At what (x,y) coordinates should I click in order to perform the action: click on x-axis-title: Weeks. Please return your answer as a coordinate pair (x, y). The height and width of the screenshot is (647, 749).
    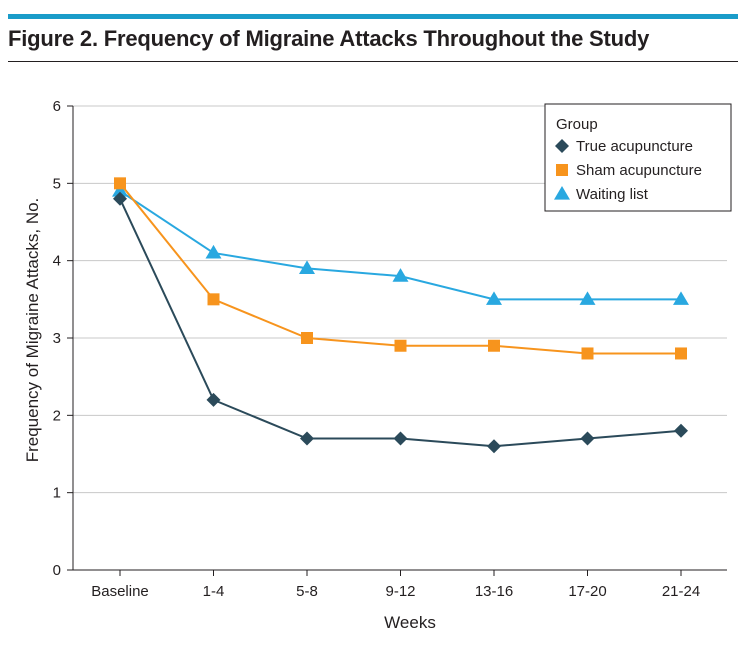
    Looking at the image, I should click on (410, 622).